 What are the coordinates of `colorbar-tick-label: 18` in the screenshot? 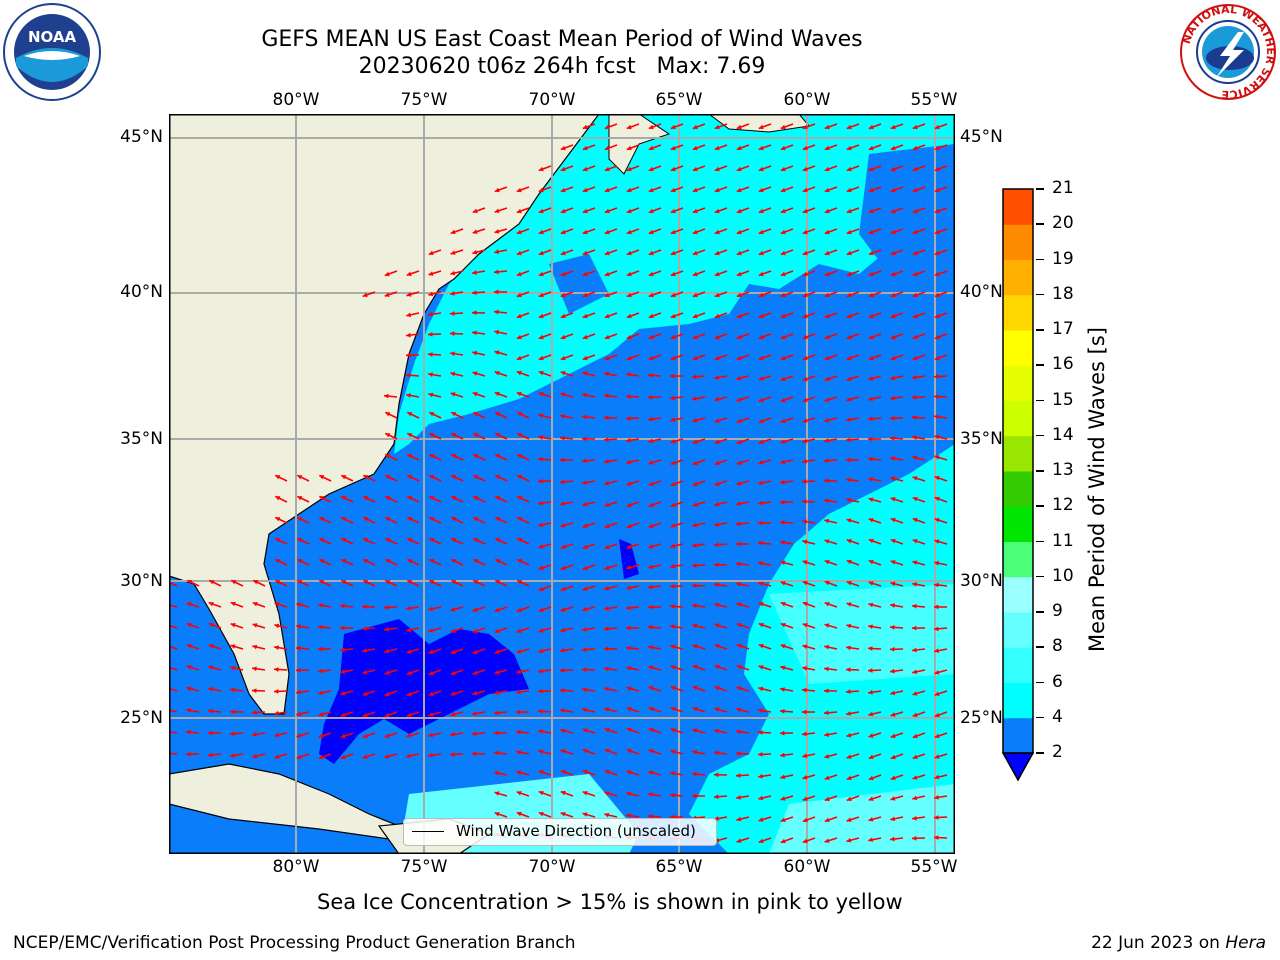 It's located at (1063, 293).